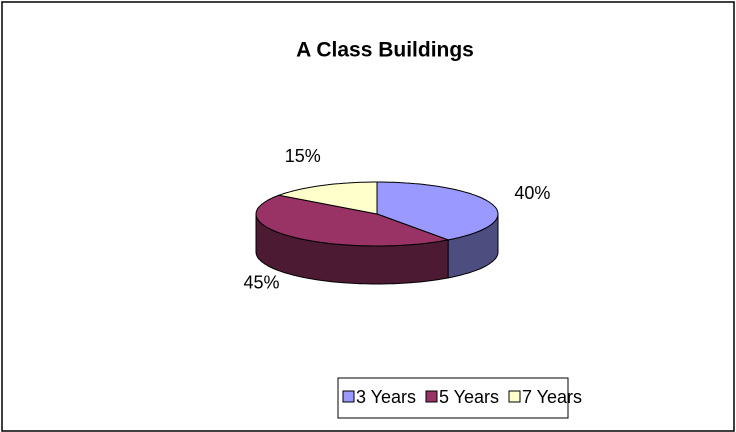  I want to click on data-label: 40%, so click(532, 193).